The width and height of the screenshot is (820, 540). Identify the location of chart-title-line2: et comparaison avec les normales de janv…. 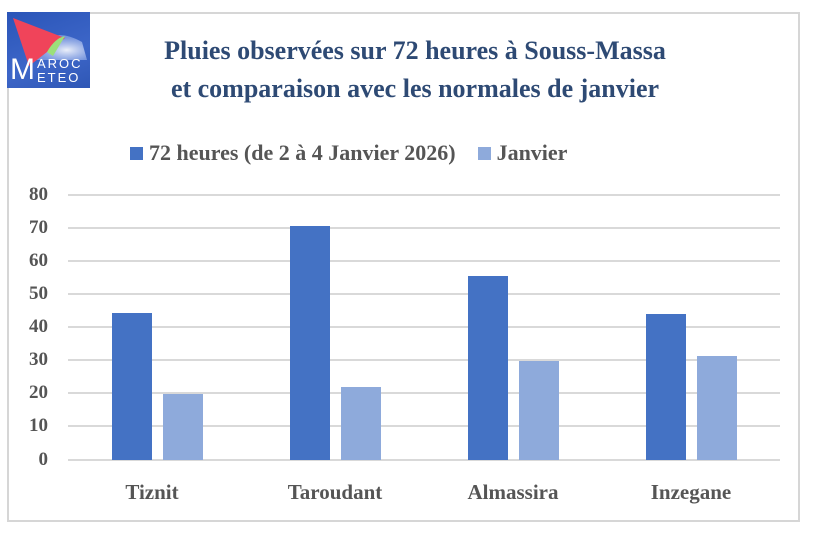
(415, 88).